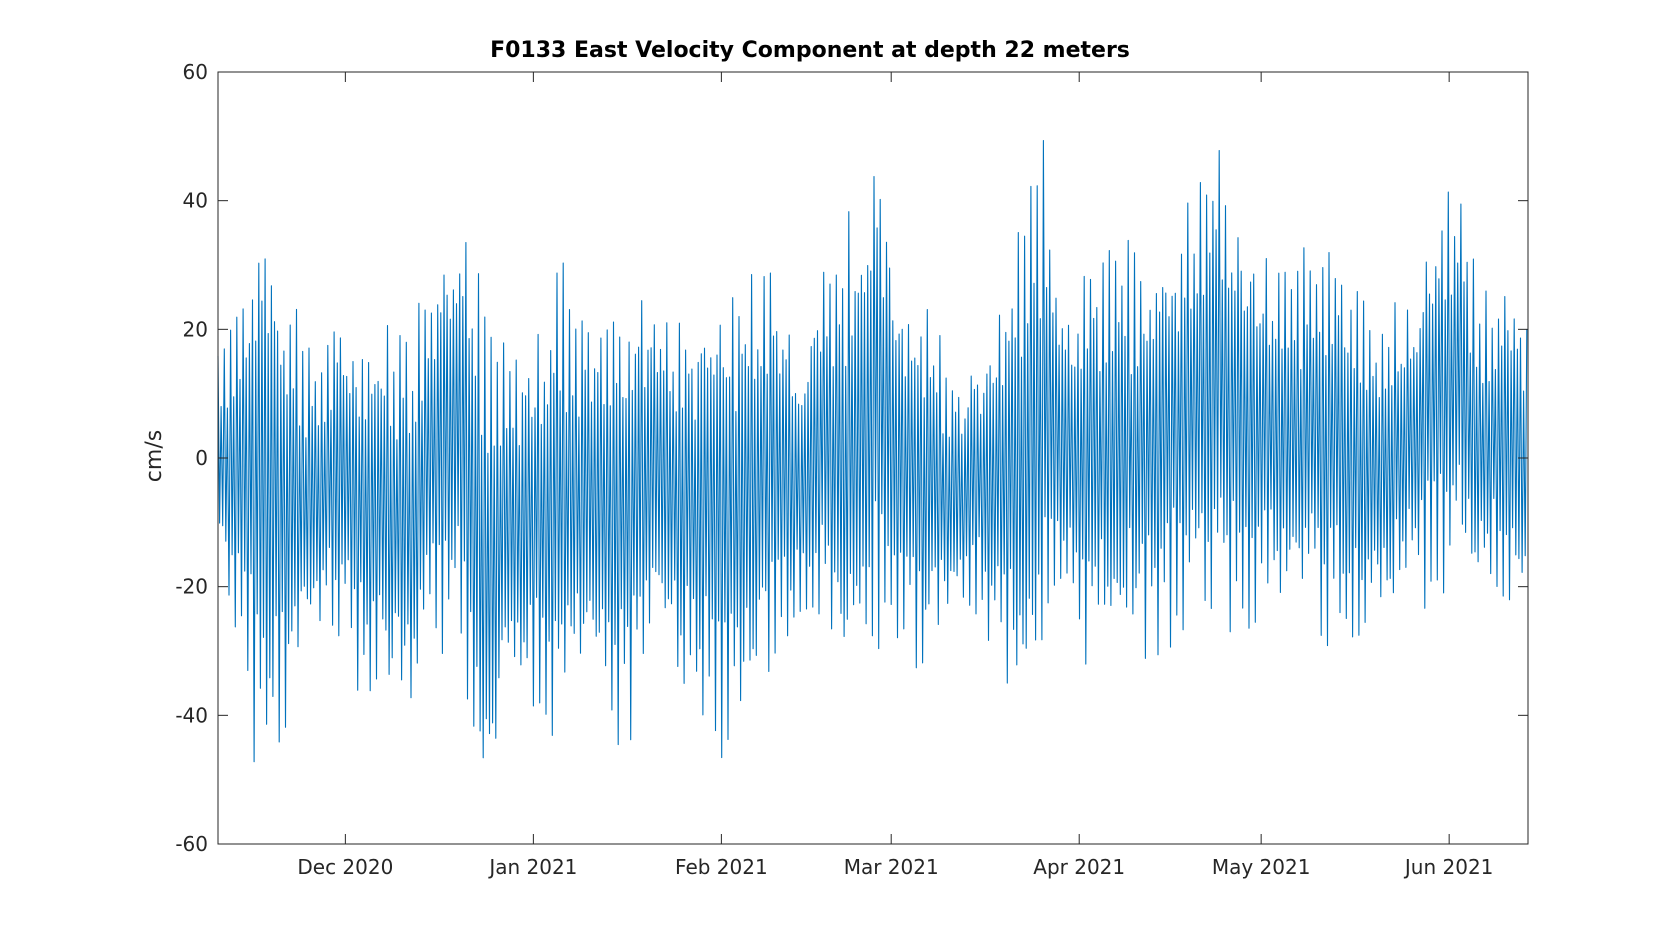  Describe the element at coordinates (154, 456) in the screenshot. I see `y-axis-label: cm/s` at that location.